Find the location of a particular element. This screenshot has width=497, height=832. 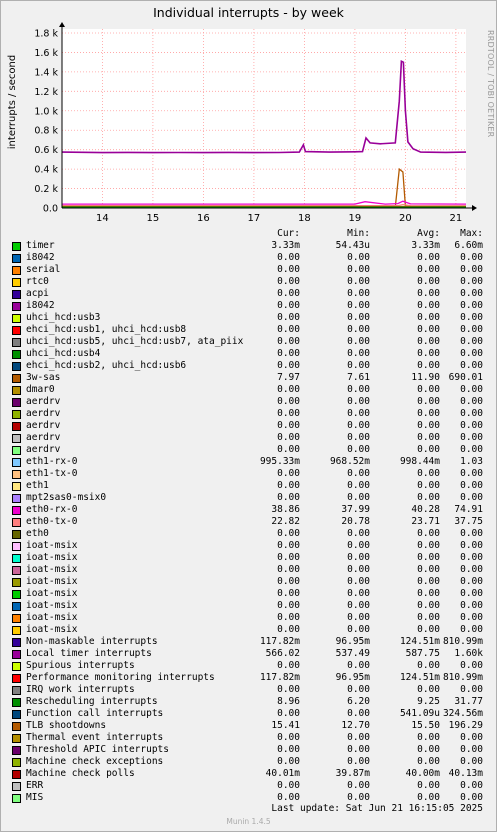

legend-row: Rescheduling interrupts 8.96 6.20 9.25 31.77 is located at coordinates (248, 702).